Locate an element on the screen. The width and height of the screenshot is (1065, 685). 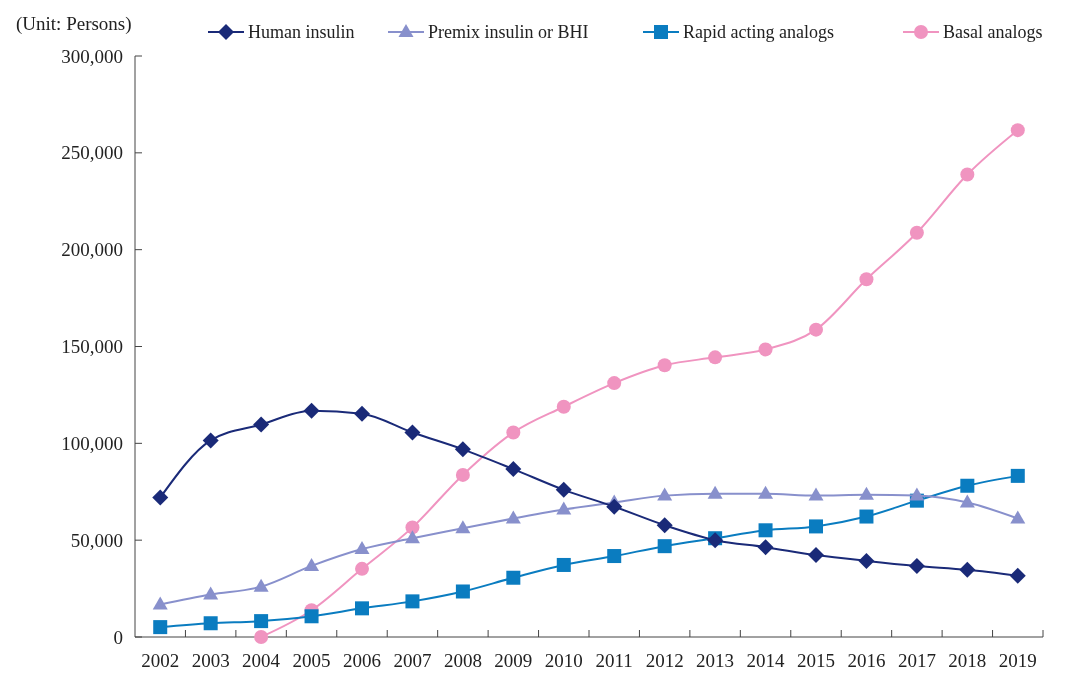
x-tick-label: 2005 is located at coordinates (311, 660).